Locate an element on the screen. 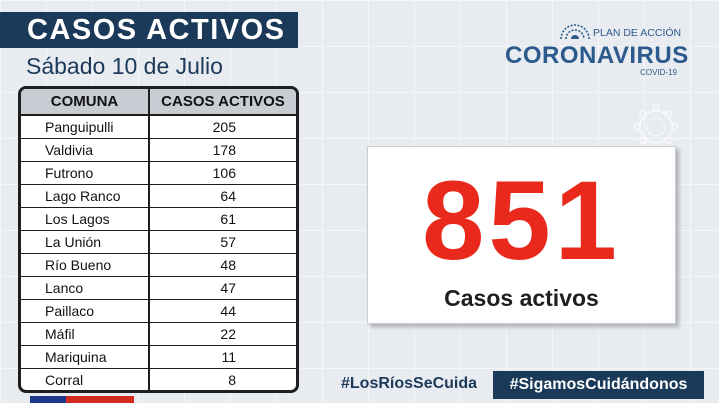 The width and height of the screenshot is (719, 403). logo-sub-text: COVID-19 is located at coordinates (658, 72).